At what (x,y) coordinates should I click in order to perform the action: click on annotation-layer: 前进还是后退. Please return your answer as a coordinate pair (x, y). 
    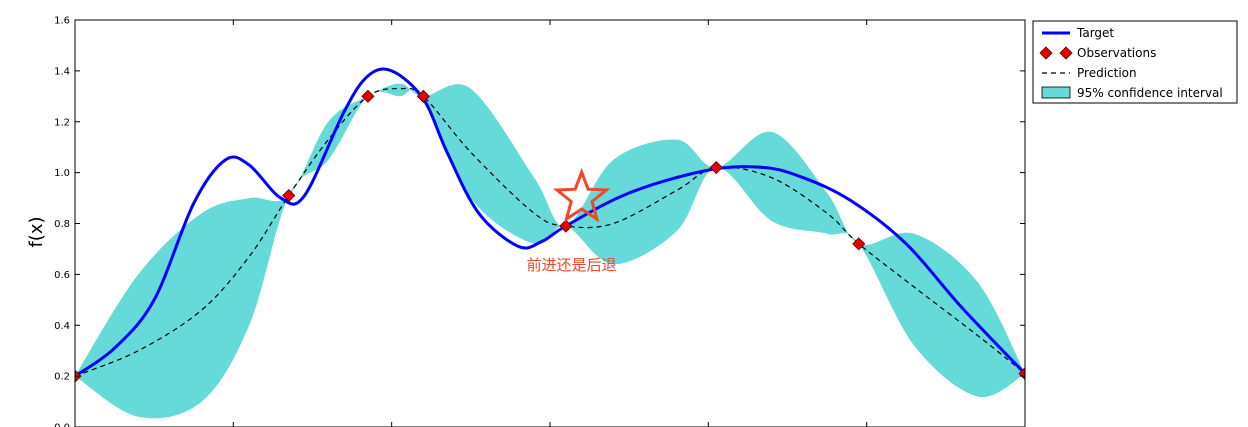
    Looking at the image, I should click on (572, 220).